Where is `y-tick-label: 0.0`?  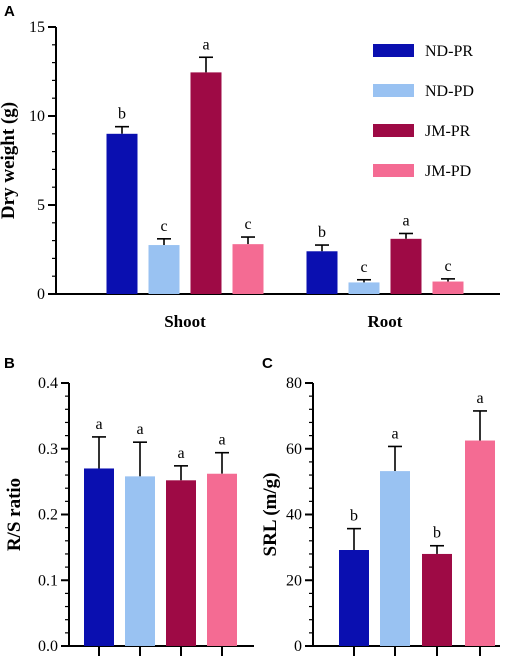
y-tick-label: 0.0 is located at coordinates (48, 646).